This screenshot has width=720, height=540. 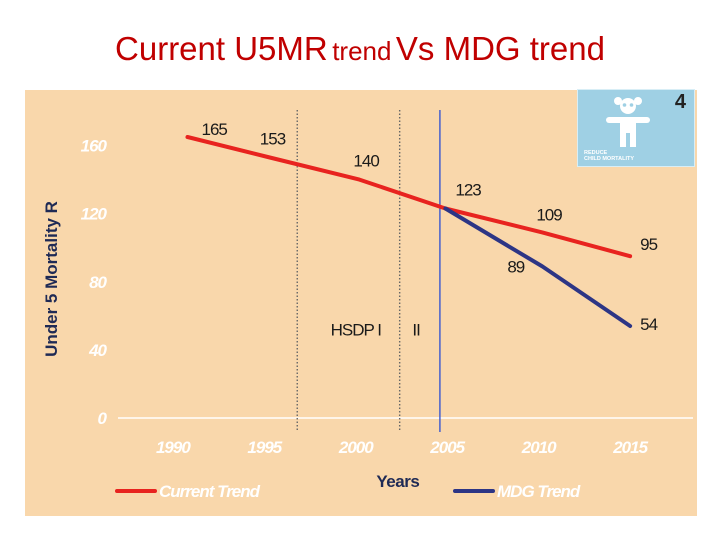 What do you see at coordinates (98, 282) in the screenshot?
I see `y-tick-label: 80` at bounding box center [98, 282].